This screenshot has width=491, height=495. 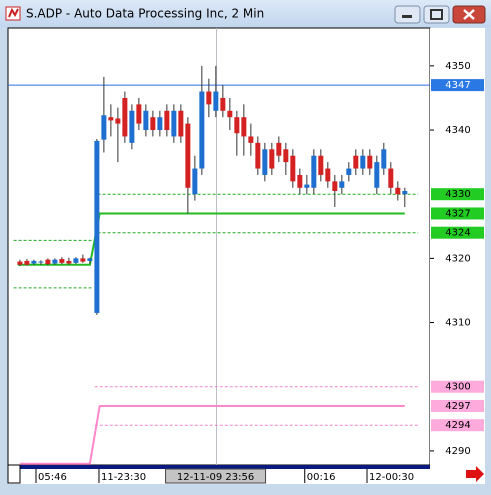 I want to click on price-box-label: 4297, so click(x=457, y=406).